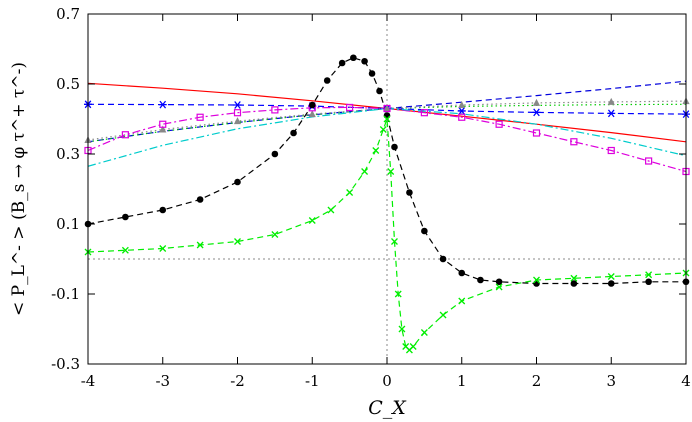  I want to click on y-tick-label: 0.1, so click(68, 224).